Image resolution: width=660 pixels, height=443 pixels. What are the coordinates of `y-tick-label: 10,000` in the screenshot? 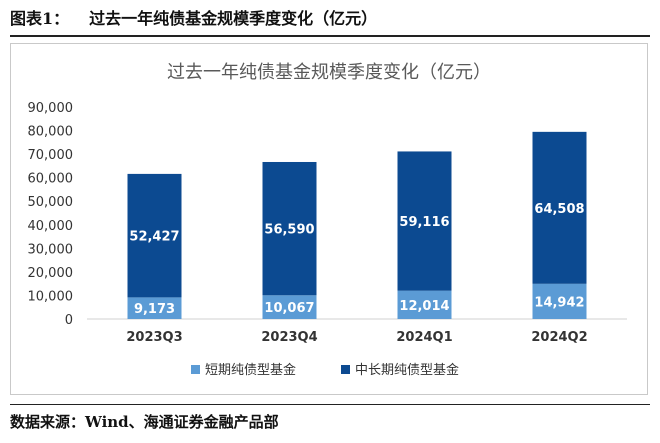 It's located at (51, 296).